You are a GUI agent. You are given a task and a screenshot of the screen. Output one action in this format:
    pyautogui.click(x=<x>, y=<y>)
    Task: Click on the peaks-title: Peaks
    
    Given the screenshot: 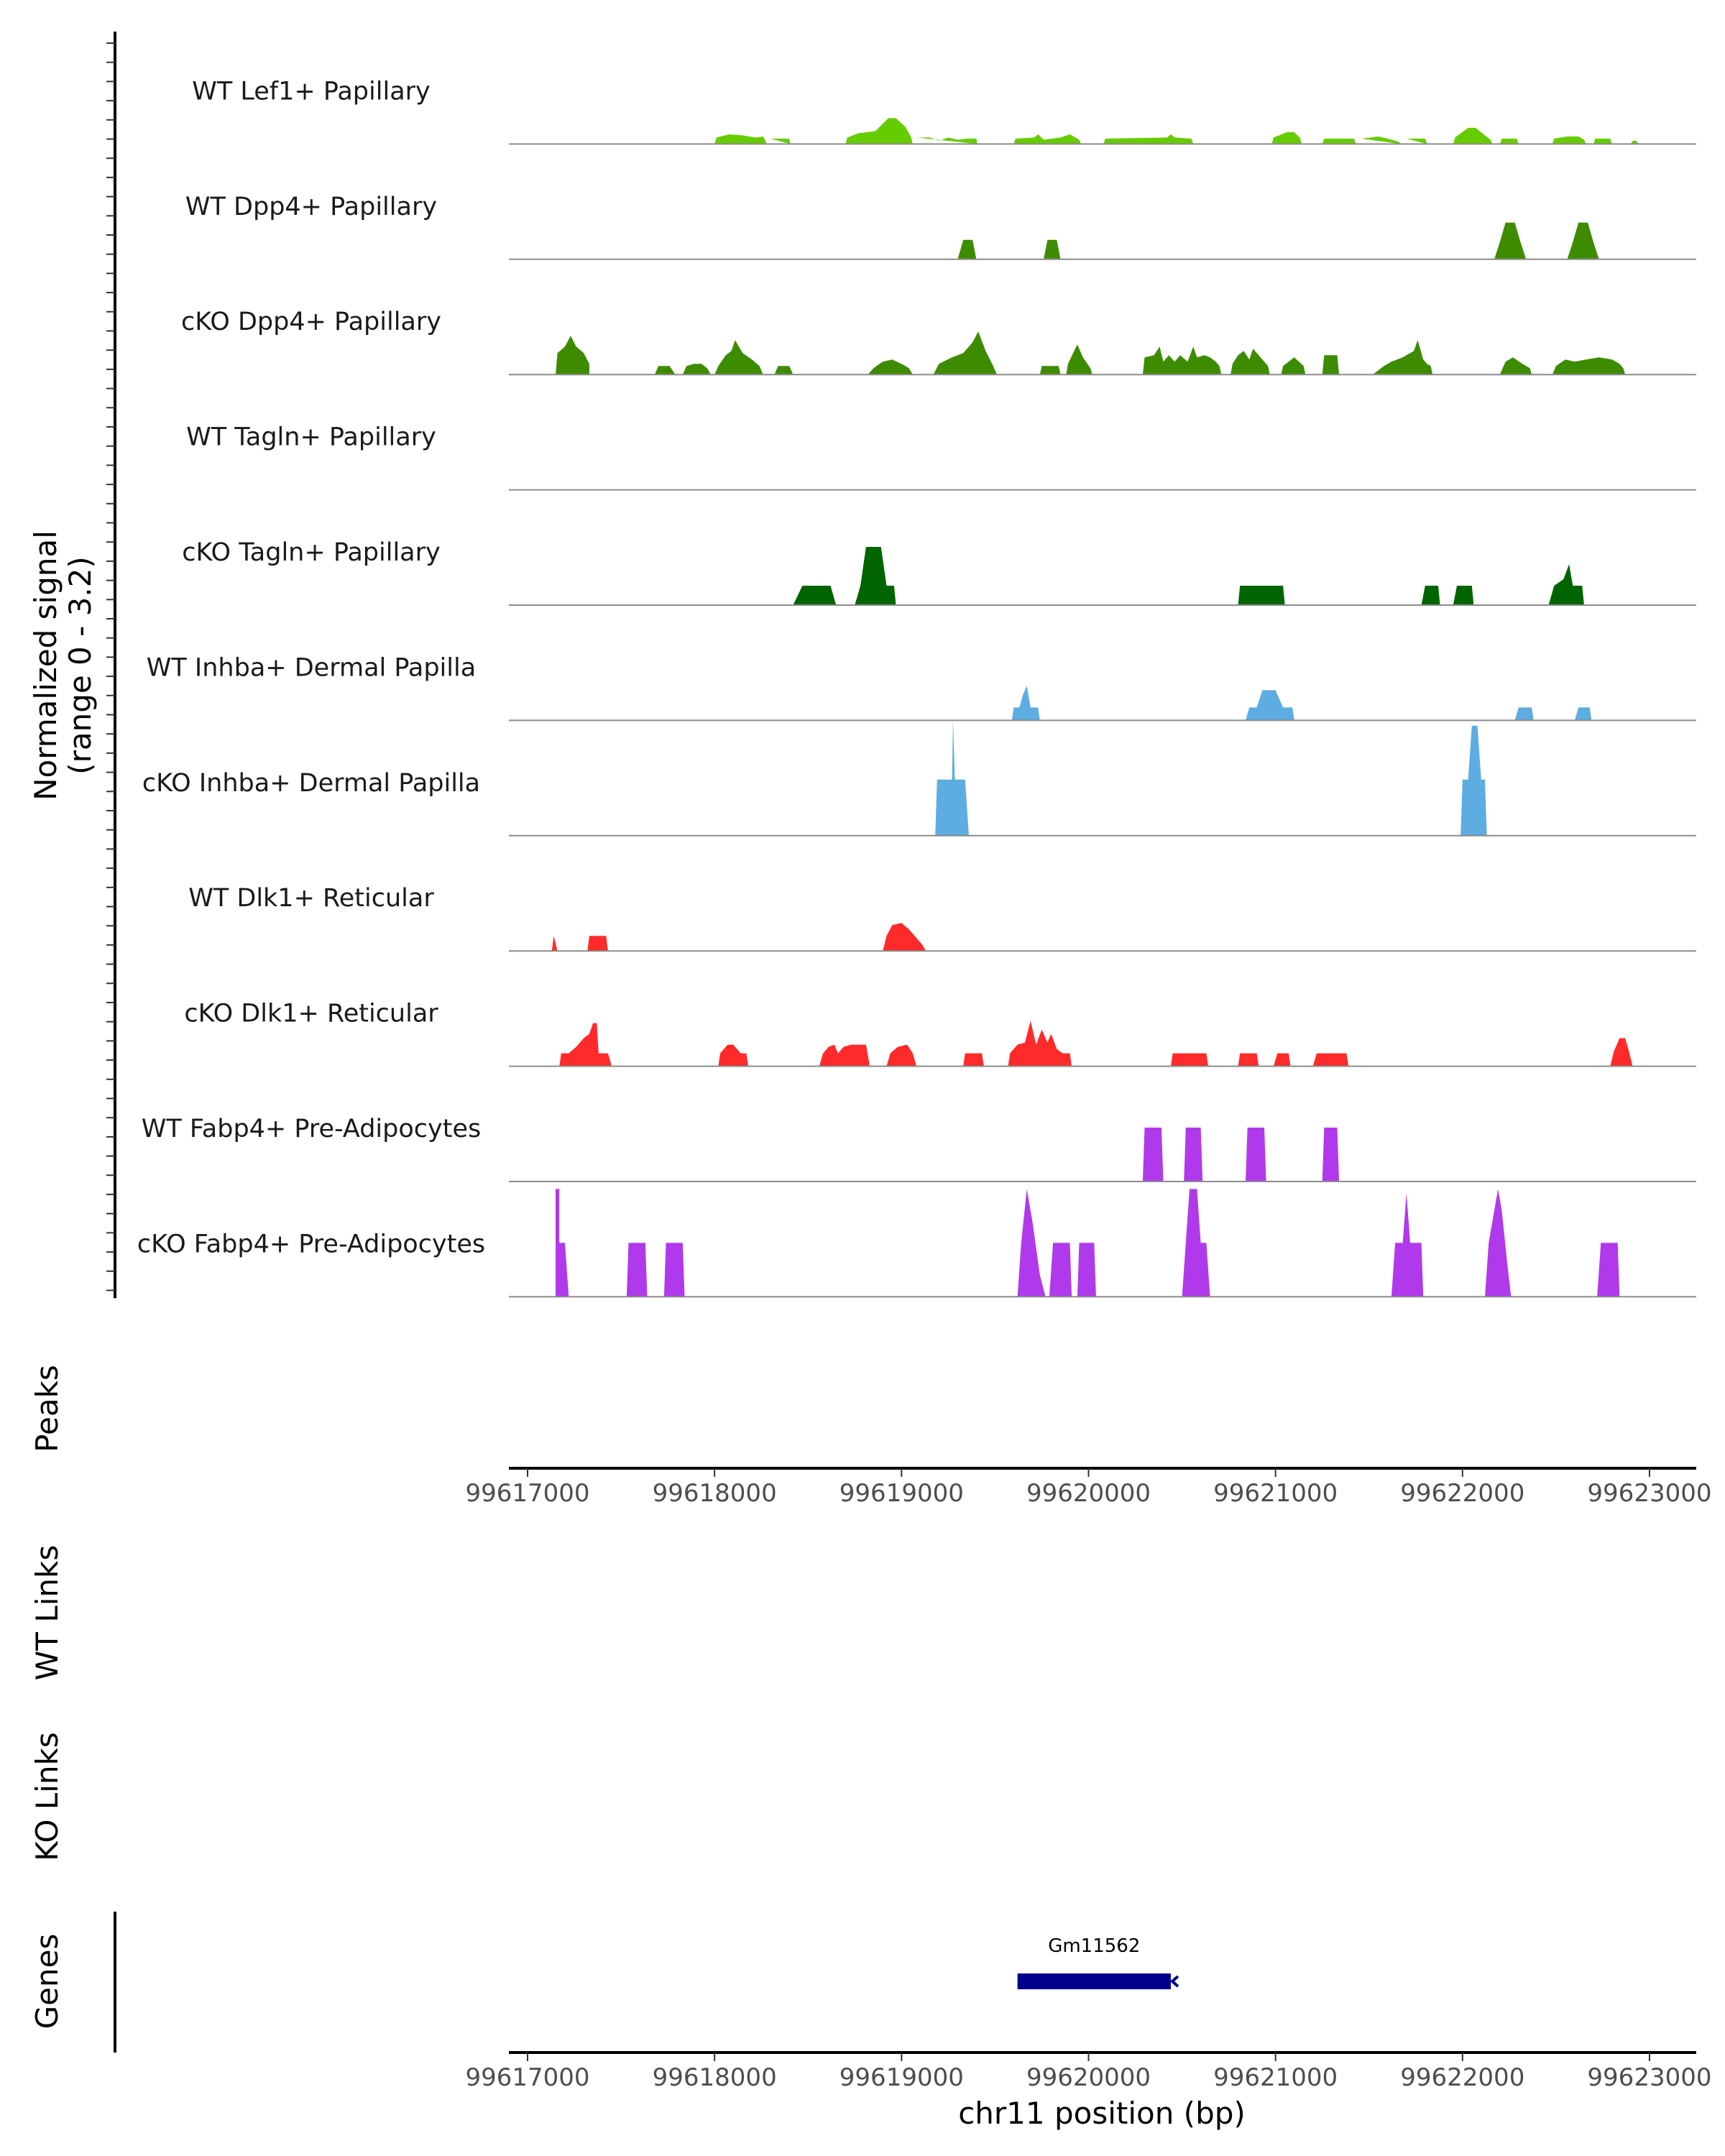 What is the action you would take?
    pyautogui.click(x=47, y=1409)
    